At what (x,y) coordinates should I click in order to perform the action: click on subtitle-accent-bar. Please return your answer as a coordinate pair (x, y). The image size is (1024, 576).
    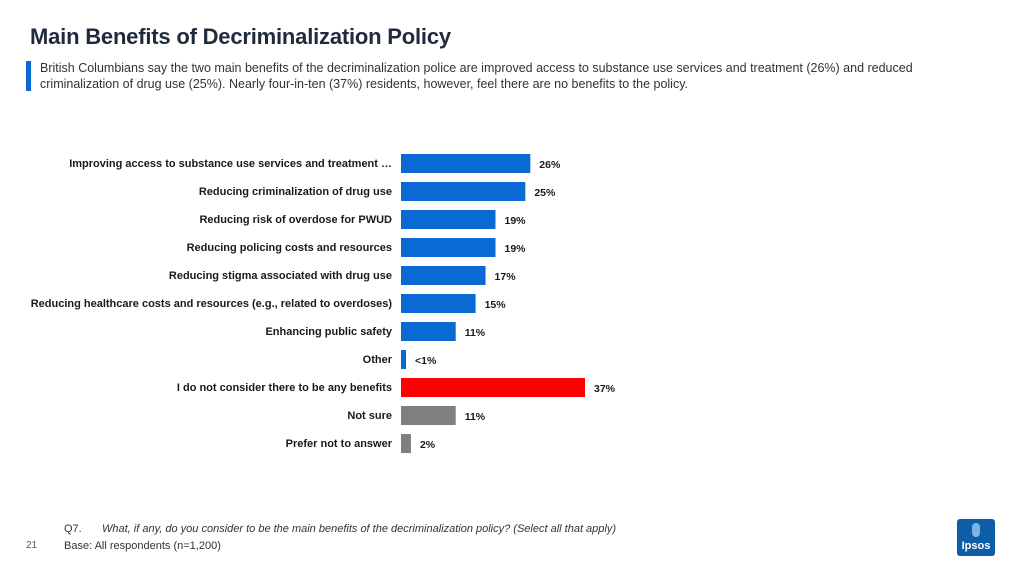
    Looking at the image, I should click on (28, 76).